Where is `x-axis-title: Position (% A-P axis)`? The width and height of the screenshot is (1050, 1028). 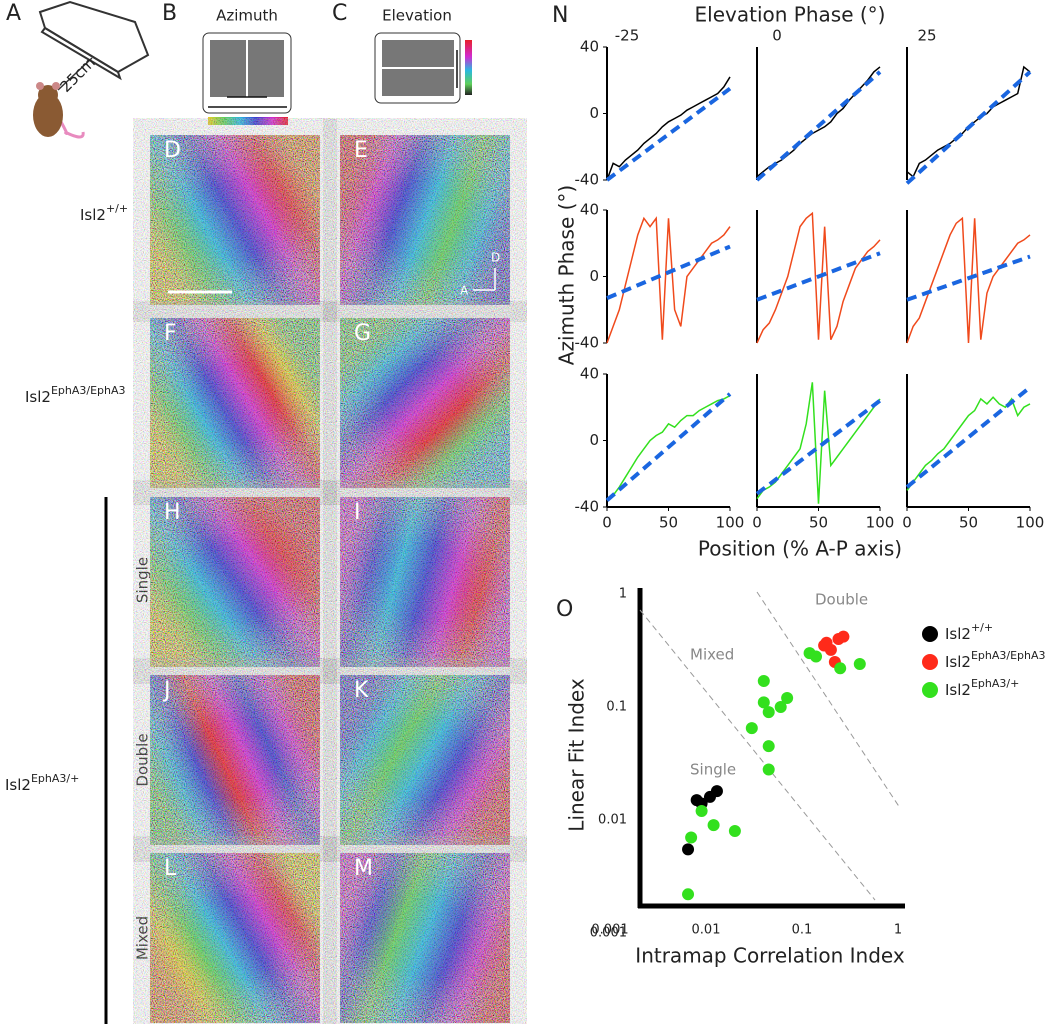
x-axis-title: Position (% A-P axis) is located at coordinates (800, 549).